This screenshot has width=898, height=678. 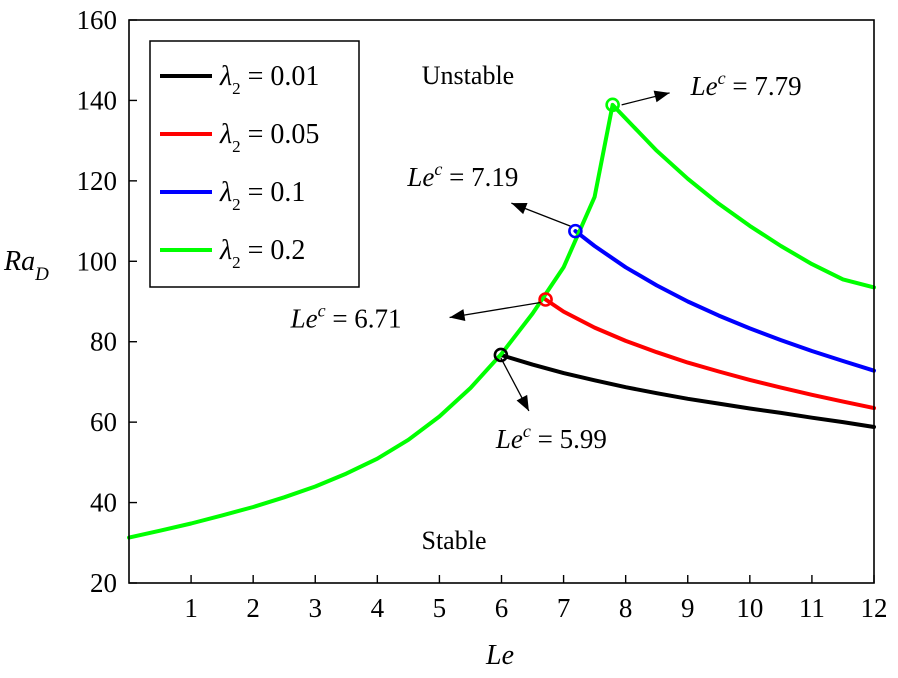 I want to click on legend-label: λ2 = 0.01, so click(x=269, y=79).